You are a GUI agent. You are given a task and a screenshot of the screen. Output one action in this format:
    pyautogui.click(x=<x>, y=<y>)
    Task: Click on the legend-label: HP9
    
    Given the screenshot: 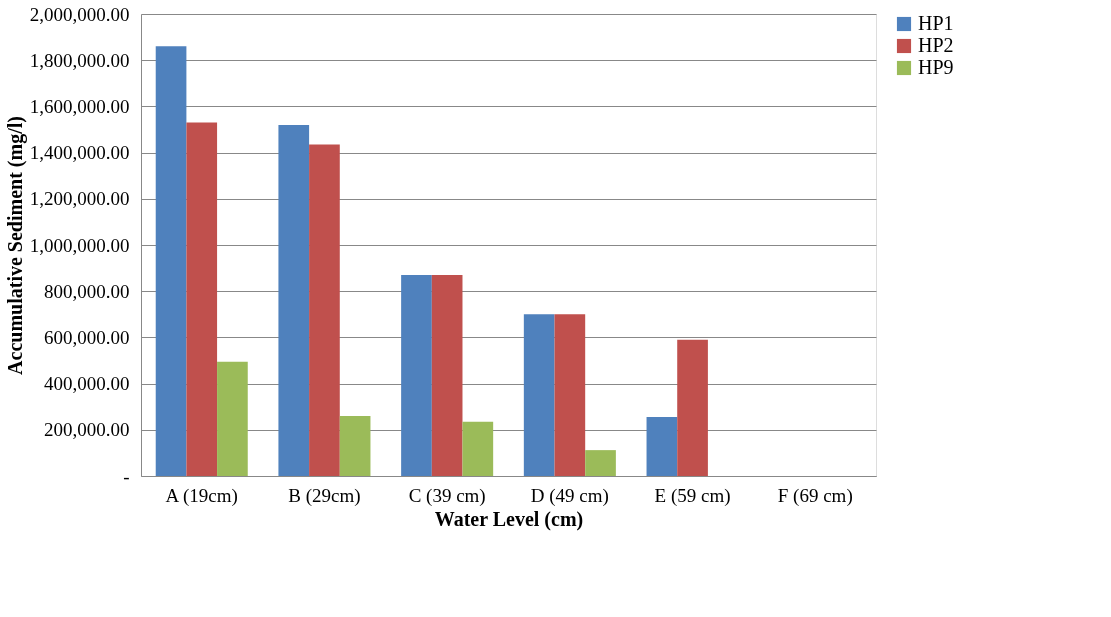 What is the action you would take?
    pyautogui.click(x=936, y=67)
    